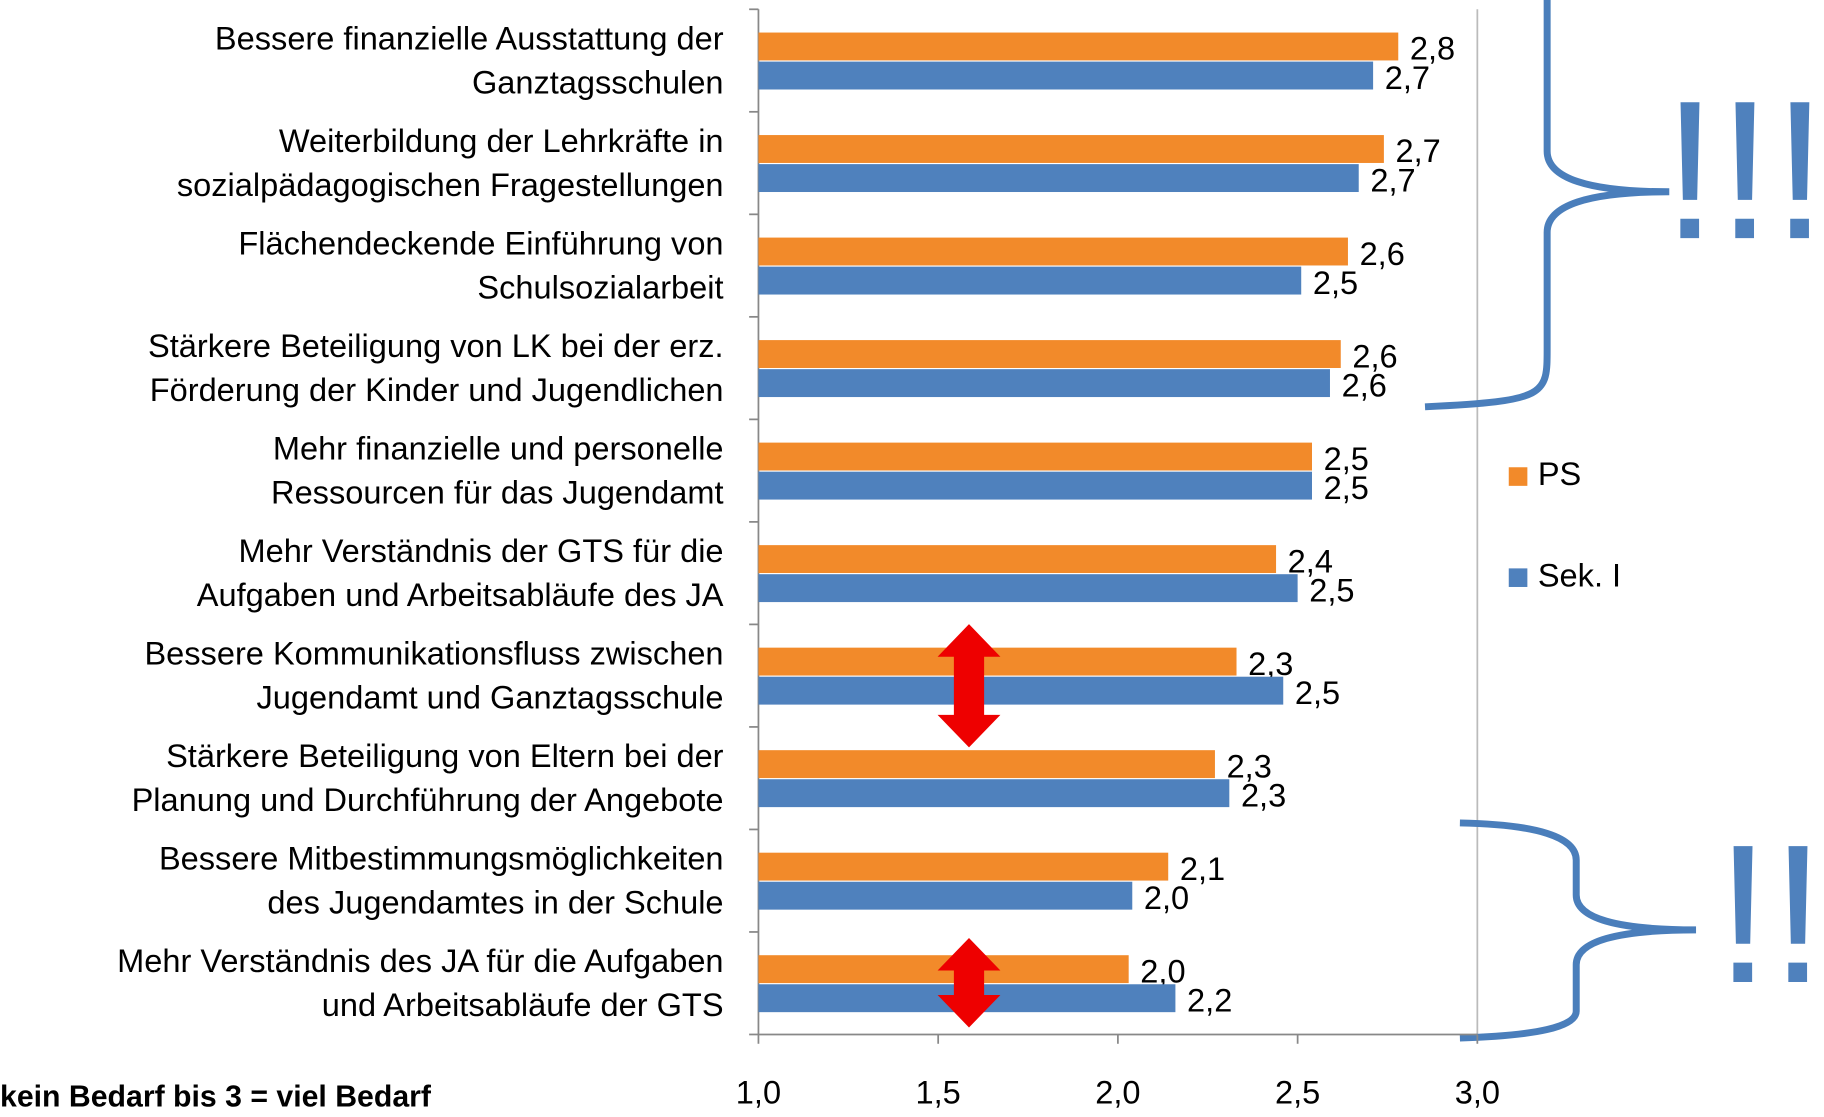  I want to click on x-tick-label: 3,0, so click(1477, 1093).